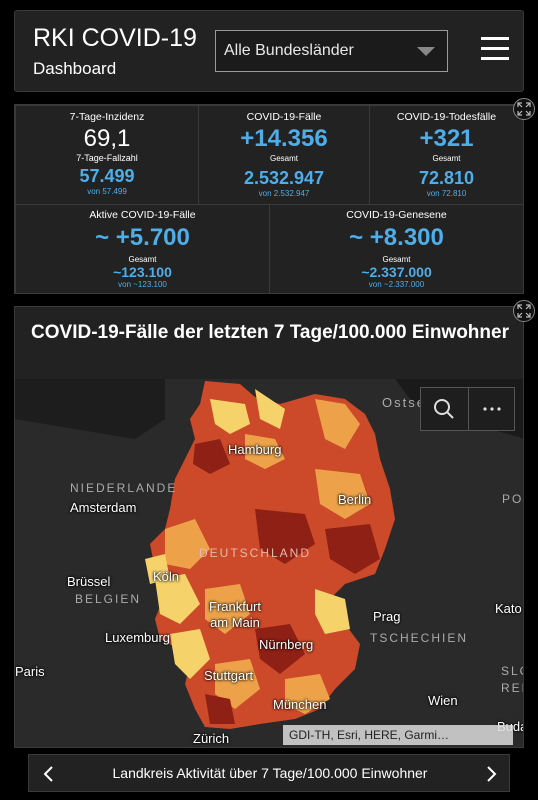 The height and width of the screenshot is (800, 538). I want to click on stat-label: COVID-19-Fälle, so click(284, 117).